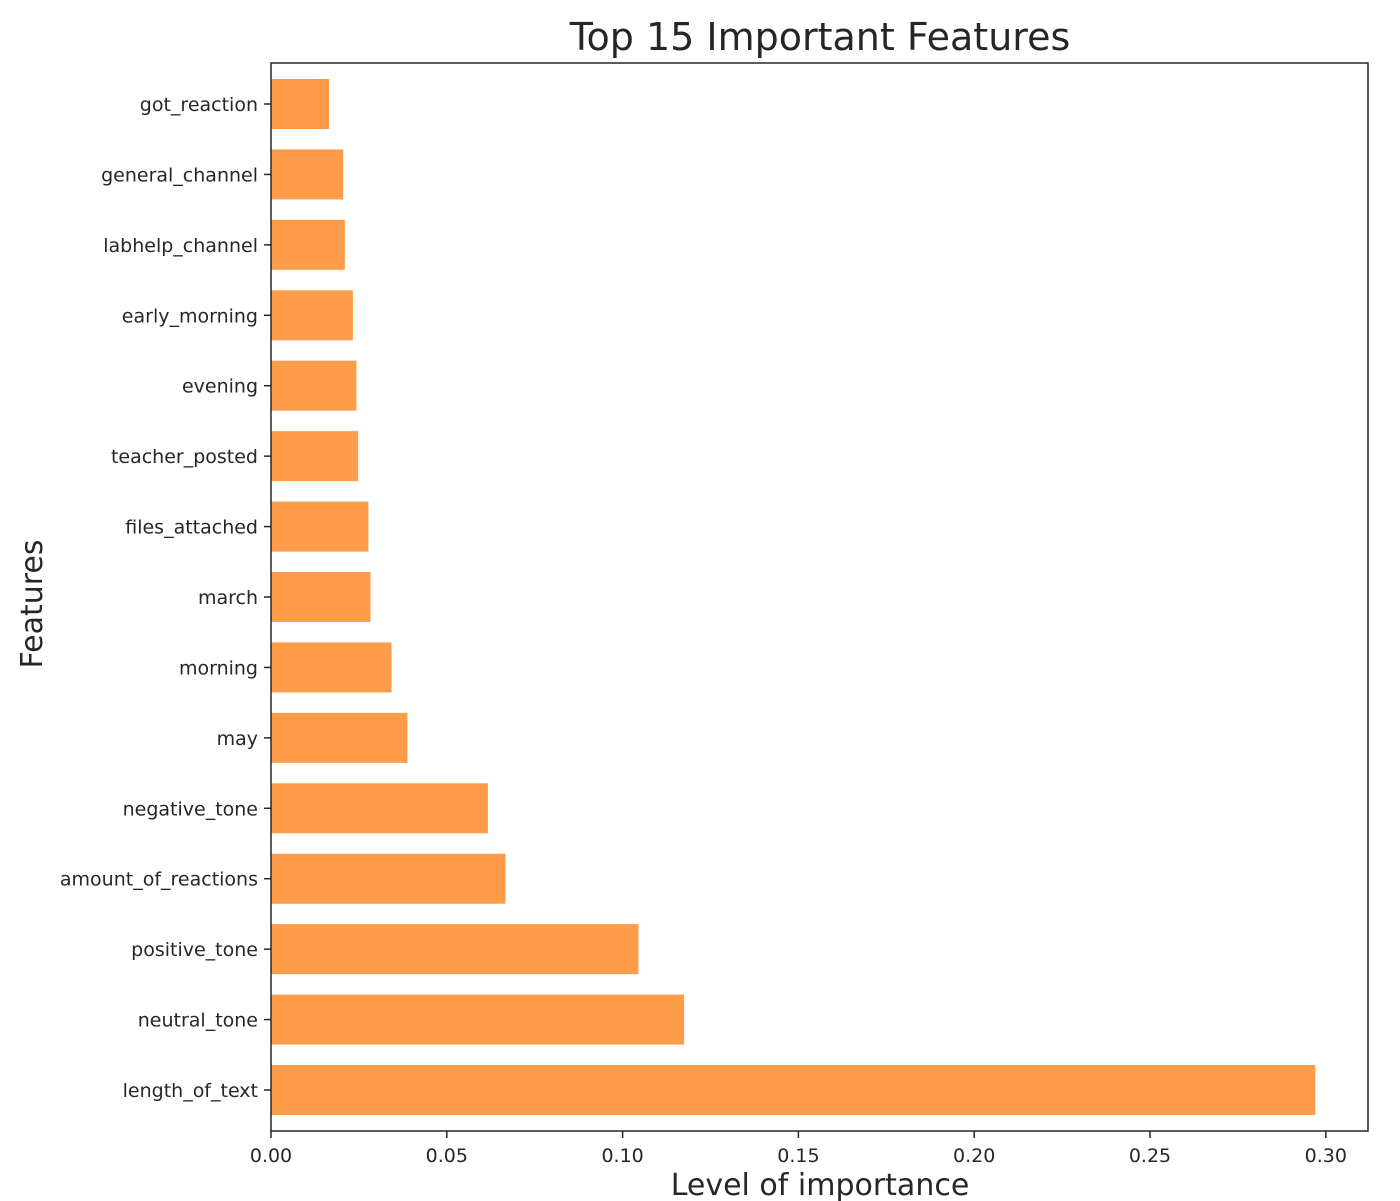 Image resolution: width=1400 pixels, height=1201 pixels. Describe the element at coordinates (312, 315) in the screenshot. I see `bar-early-morning` at that location.